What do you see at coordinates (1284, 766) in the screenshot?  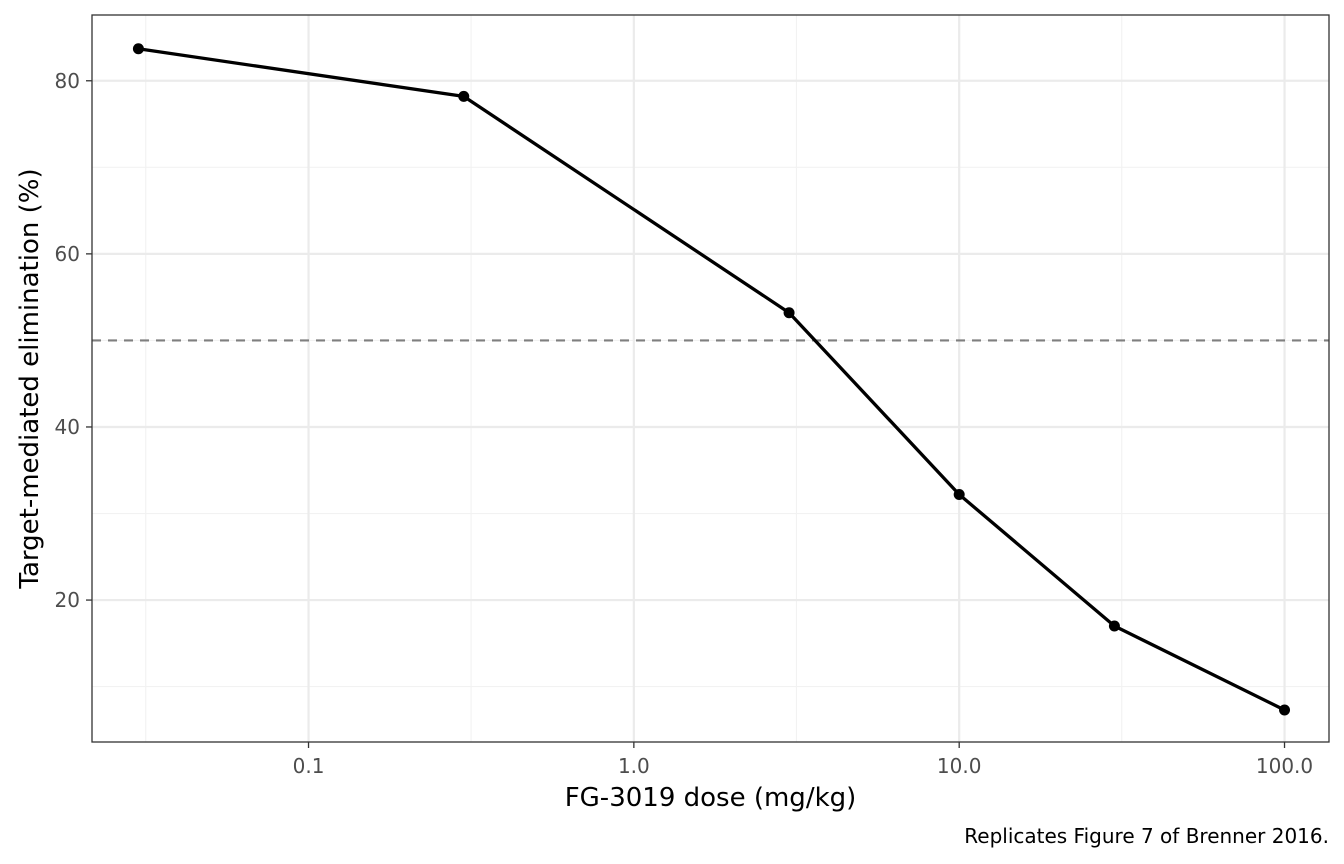 I see `x-tick-label: 100.0` at bounding box center [1284, 766].